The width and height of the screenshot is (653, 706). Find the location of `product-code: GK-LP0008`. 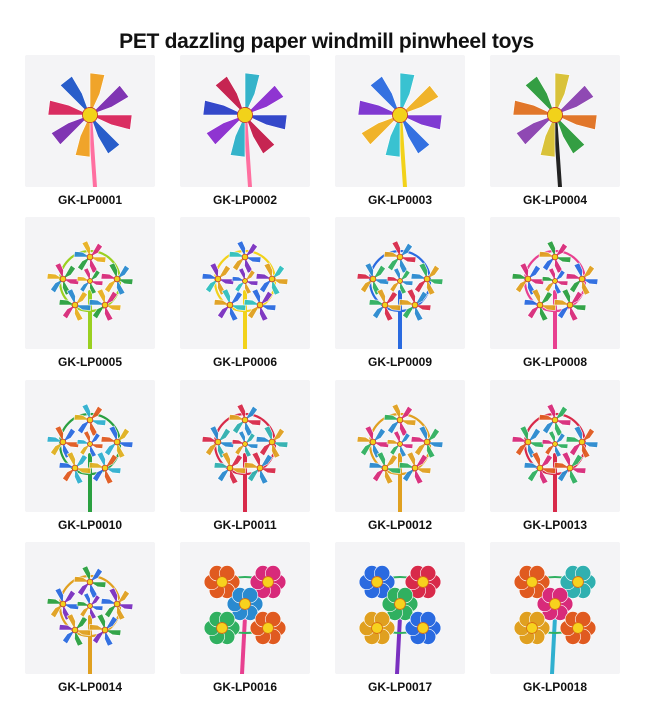

product-code: GK-LP0008 is located at coordinates (555, 362).